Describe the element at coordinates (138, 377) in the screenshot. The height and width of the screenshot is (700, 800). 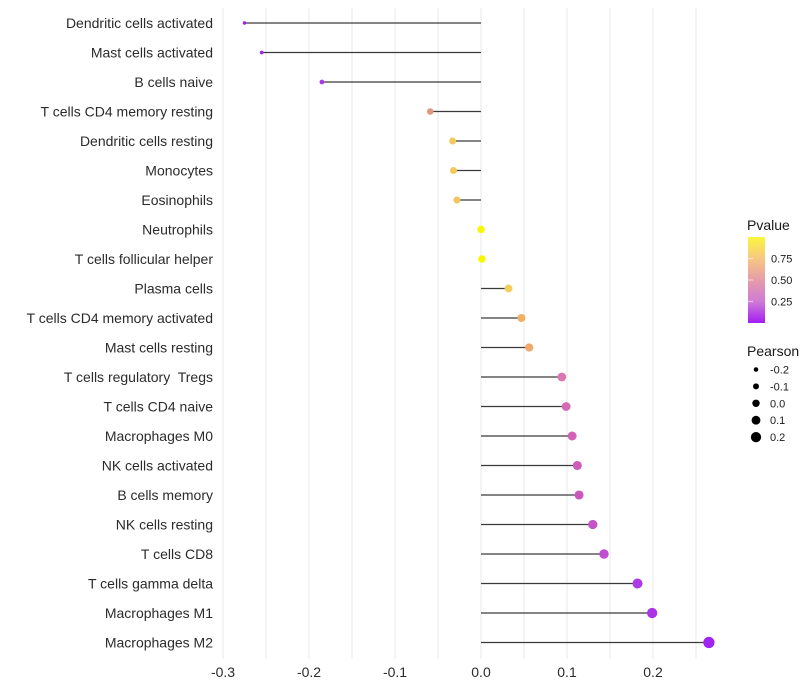
I see `y-axis-label: T cells regulatory Tregs` at that location.